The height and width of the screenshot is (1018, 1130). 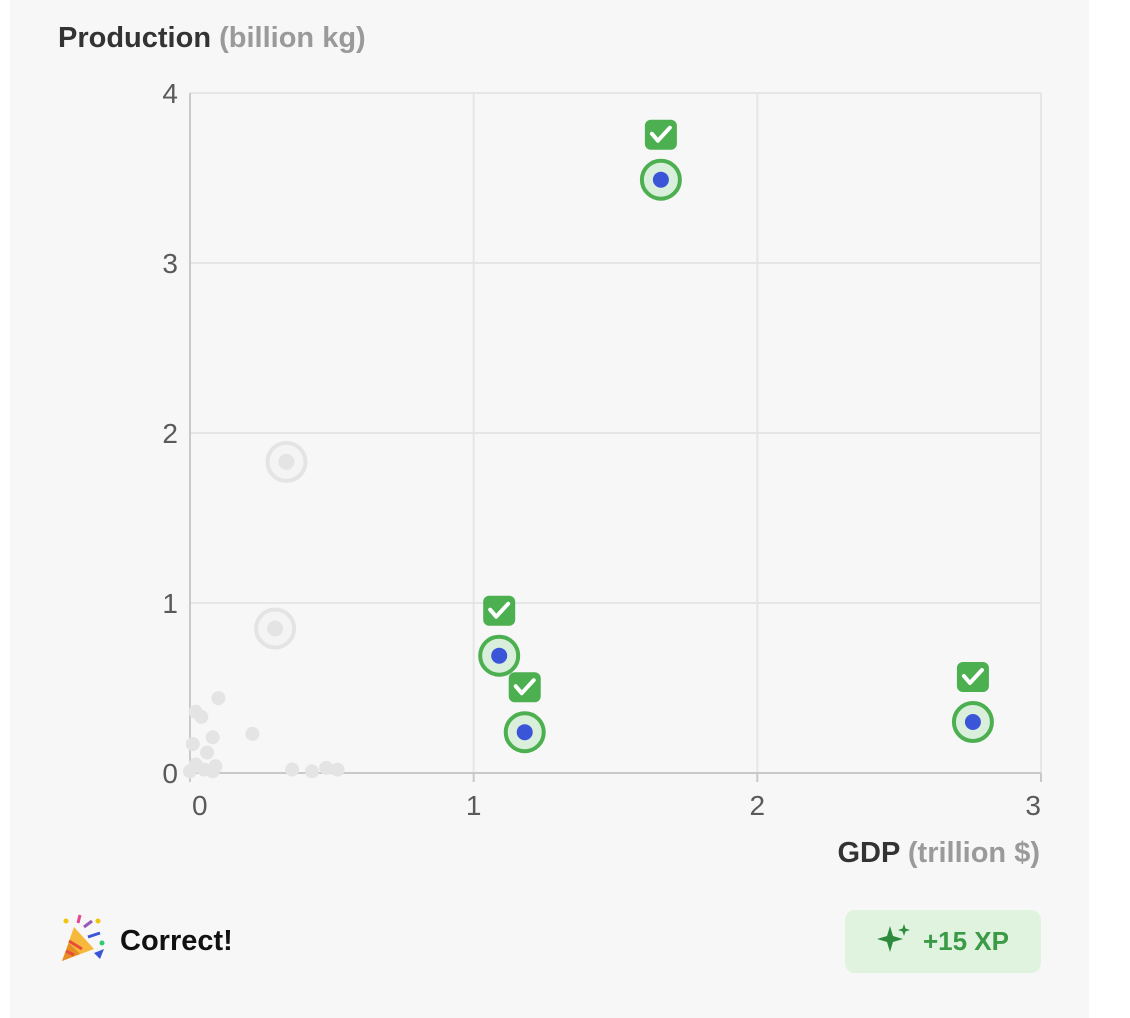 I want to click on xp-badge: +15 XP, so click(x=943, y=941).